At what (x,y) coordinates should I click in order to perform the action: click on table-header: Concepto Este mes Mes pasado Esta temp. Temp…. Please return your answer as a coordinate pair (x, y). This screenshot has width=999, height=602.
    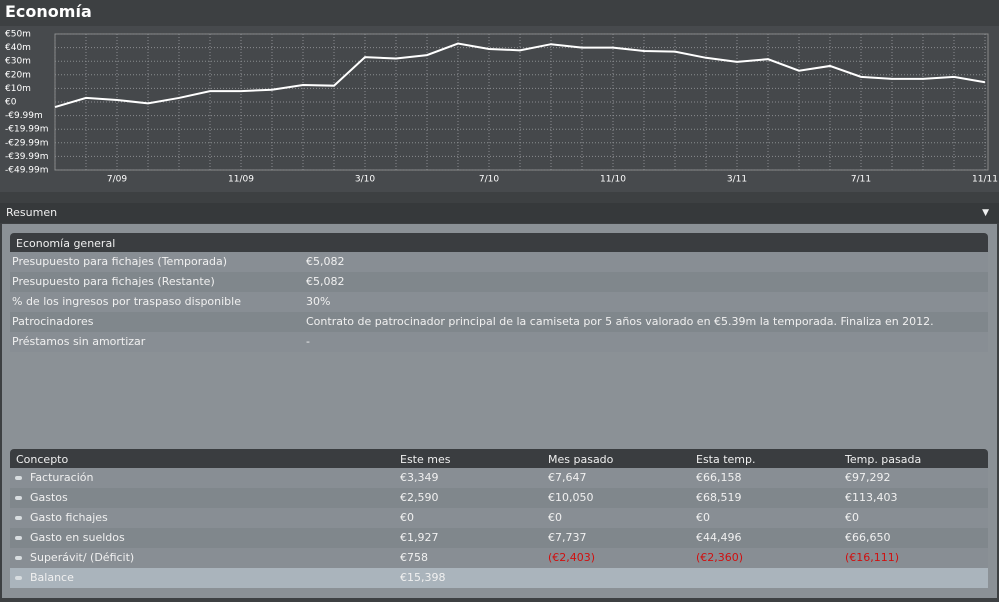
    Looking at the image, I should click on (499, 458).